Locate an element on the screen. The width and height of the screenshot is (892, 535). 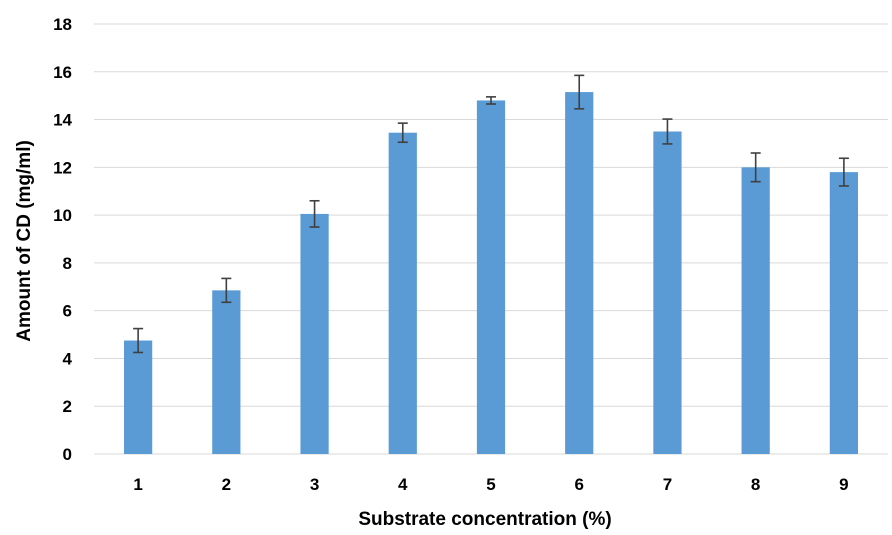
y-axis-ticks: 0 2 4 6 8 10 12 14 16 18 is located at coordinates (62, 239).